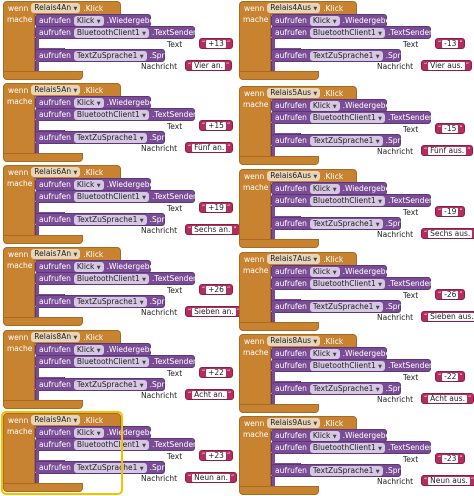 This screenshot has height=496, width=474. I want to click on send-value: +19, so click(216, 207).